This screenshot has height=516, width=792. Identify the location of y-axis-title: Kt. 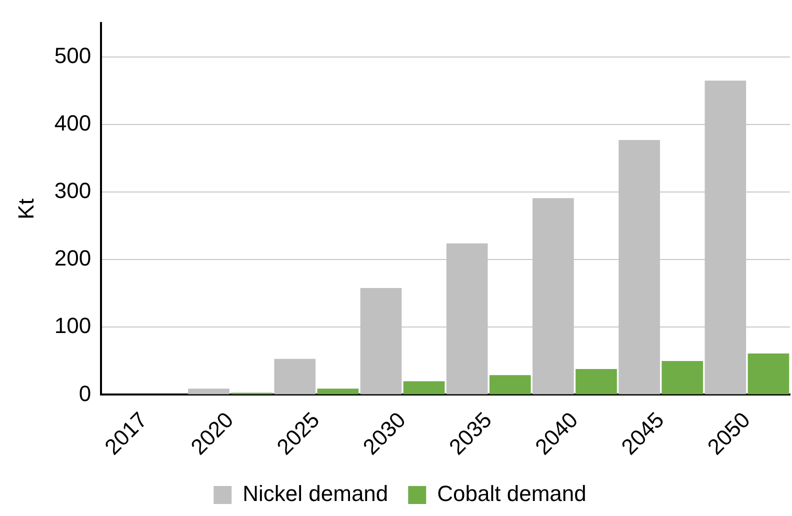
(25, 209).